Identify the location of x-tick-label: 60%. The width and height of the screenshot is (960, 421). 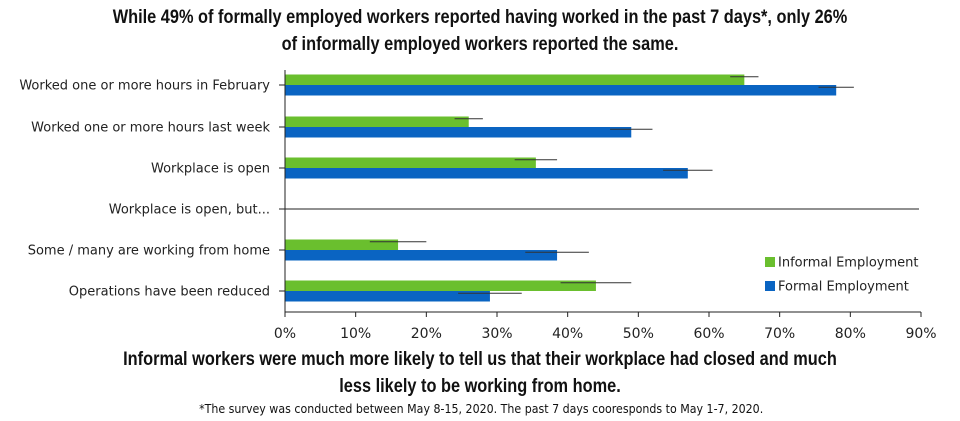
(708, 334).